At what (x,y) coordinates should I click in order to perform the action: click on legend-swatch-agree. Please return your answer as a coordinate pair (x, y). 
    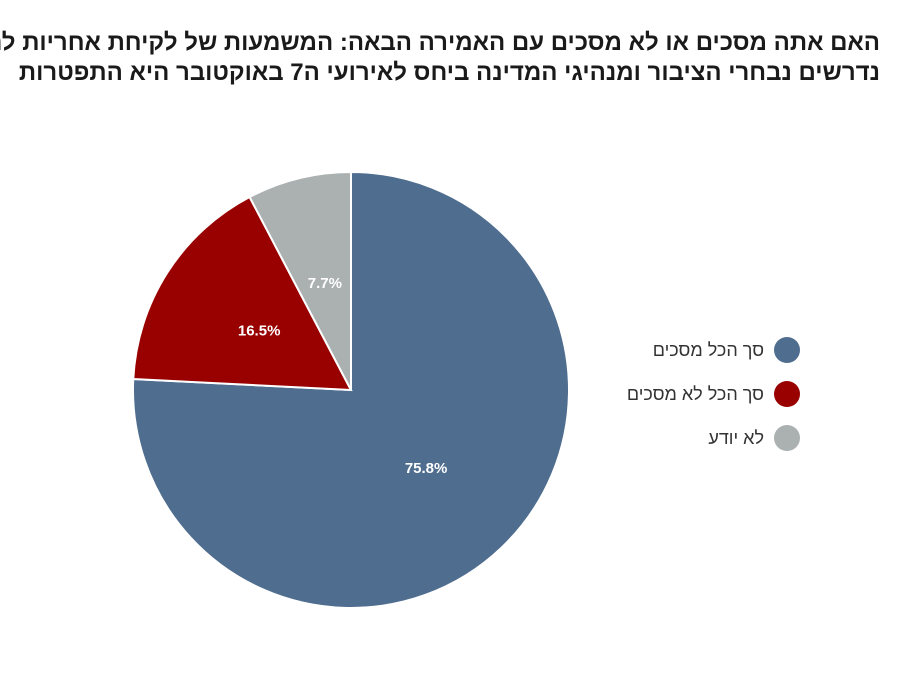
    Looking at the image, I should click on (787, 350).